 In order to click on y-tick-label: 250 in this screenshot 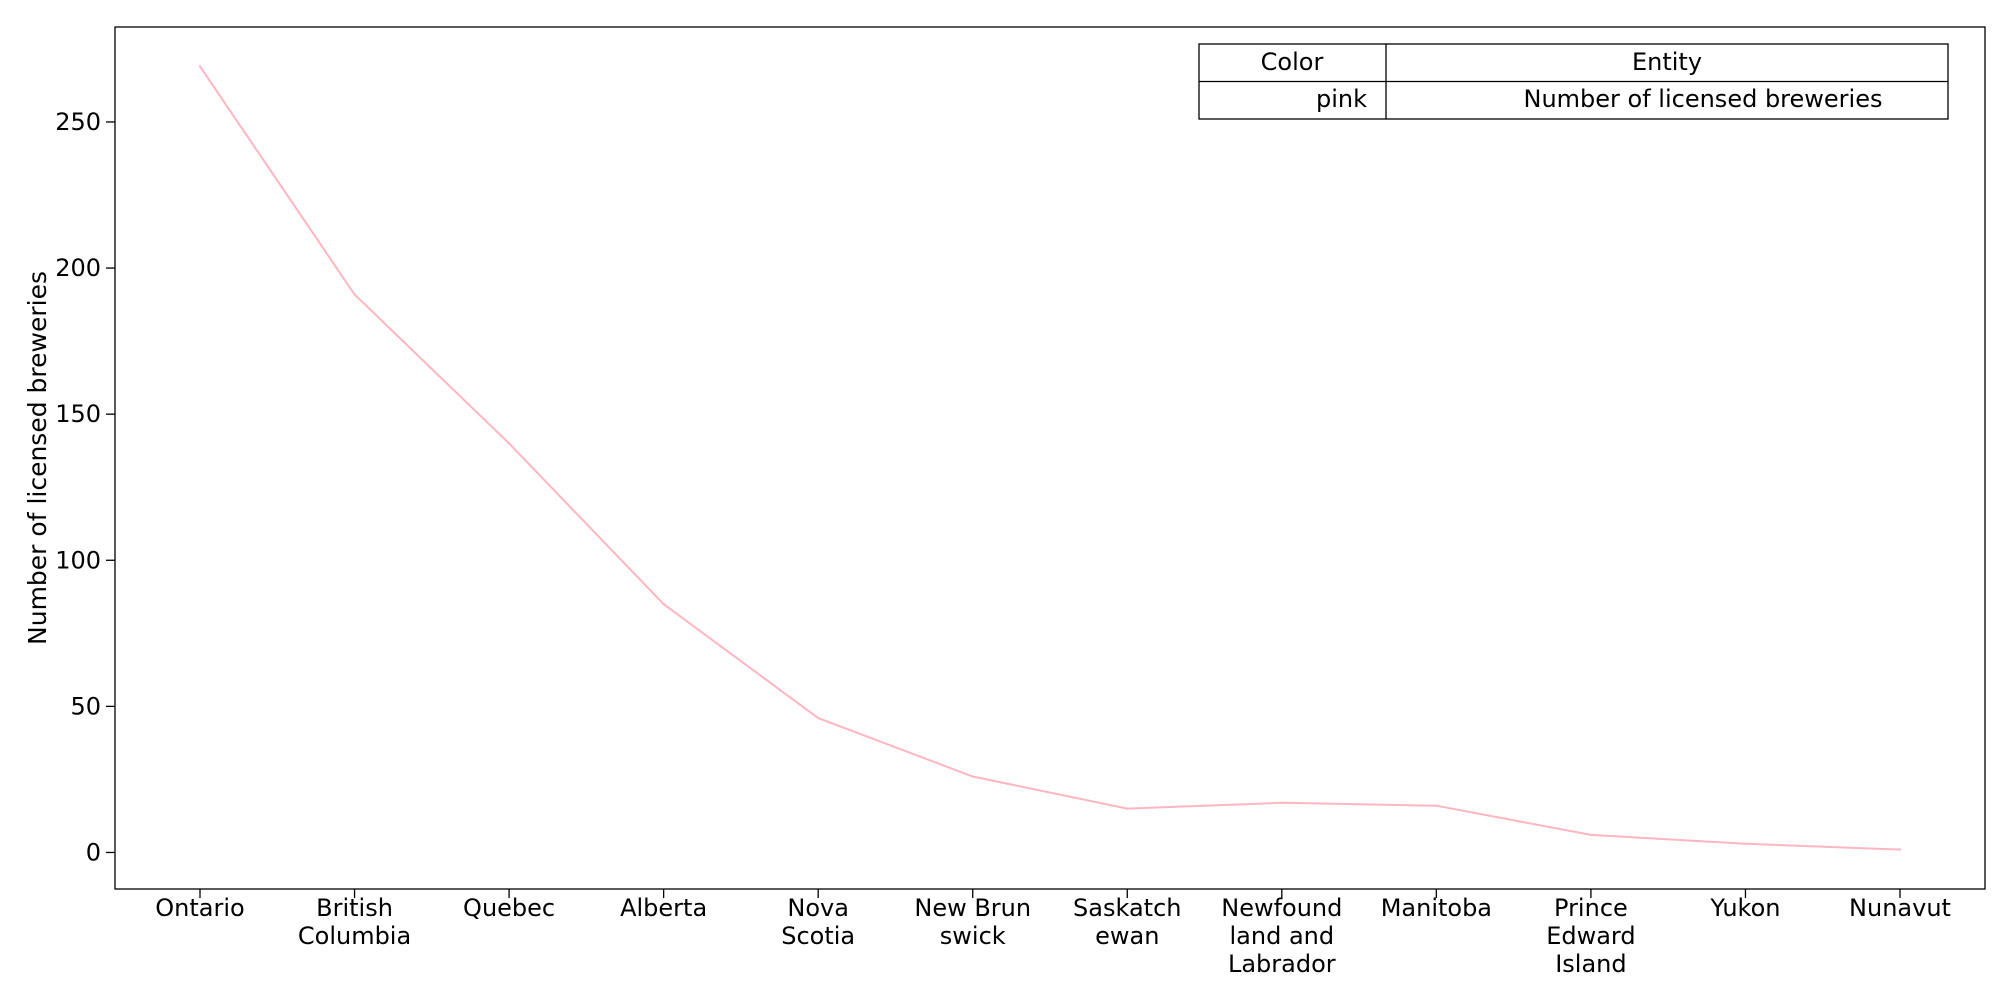, I will do `click(78, 122)`.